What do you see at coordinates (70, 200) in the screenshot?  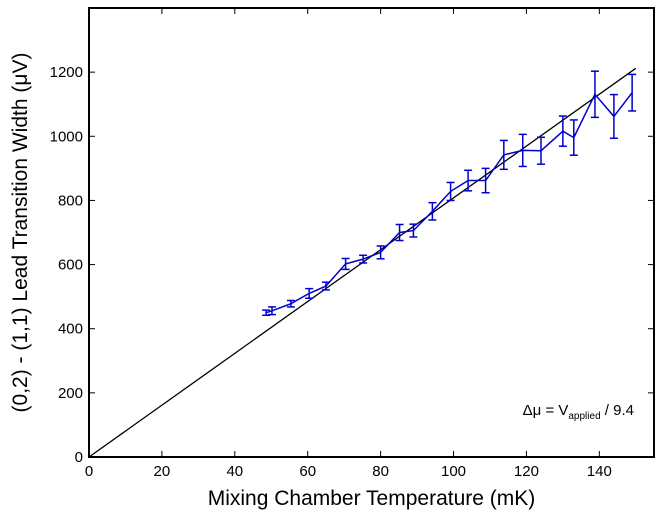 I see `y-tick-label: 800` at bounding box center [70, 200].